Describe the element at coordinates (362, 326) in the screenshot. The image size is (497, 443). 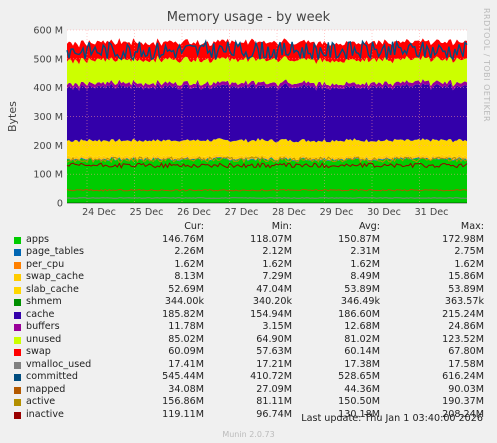
I see `legend-avg: 12.68M` at that location.